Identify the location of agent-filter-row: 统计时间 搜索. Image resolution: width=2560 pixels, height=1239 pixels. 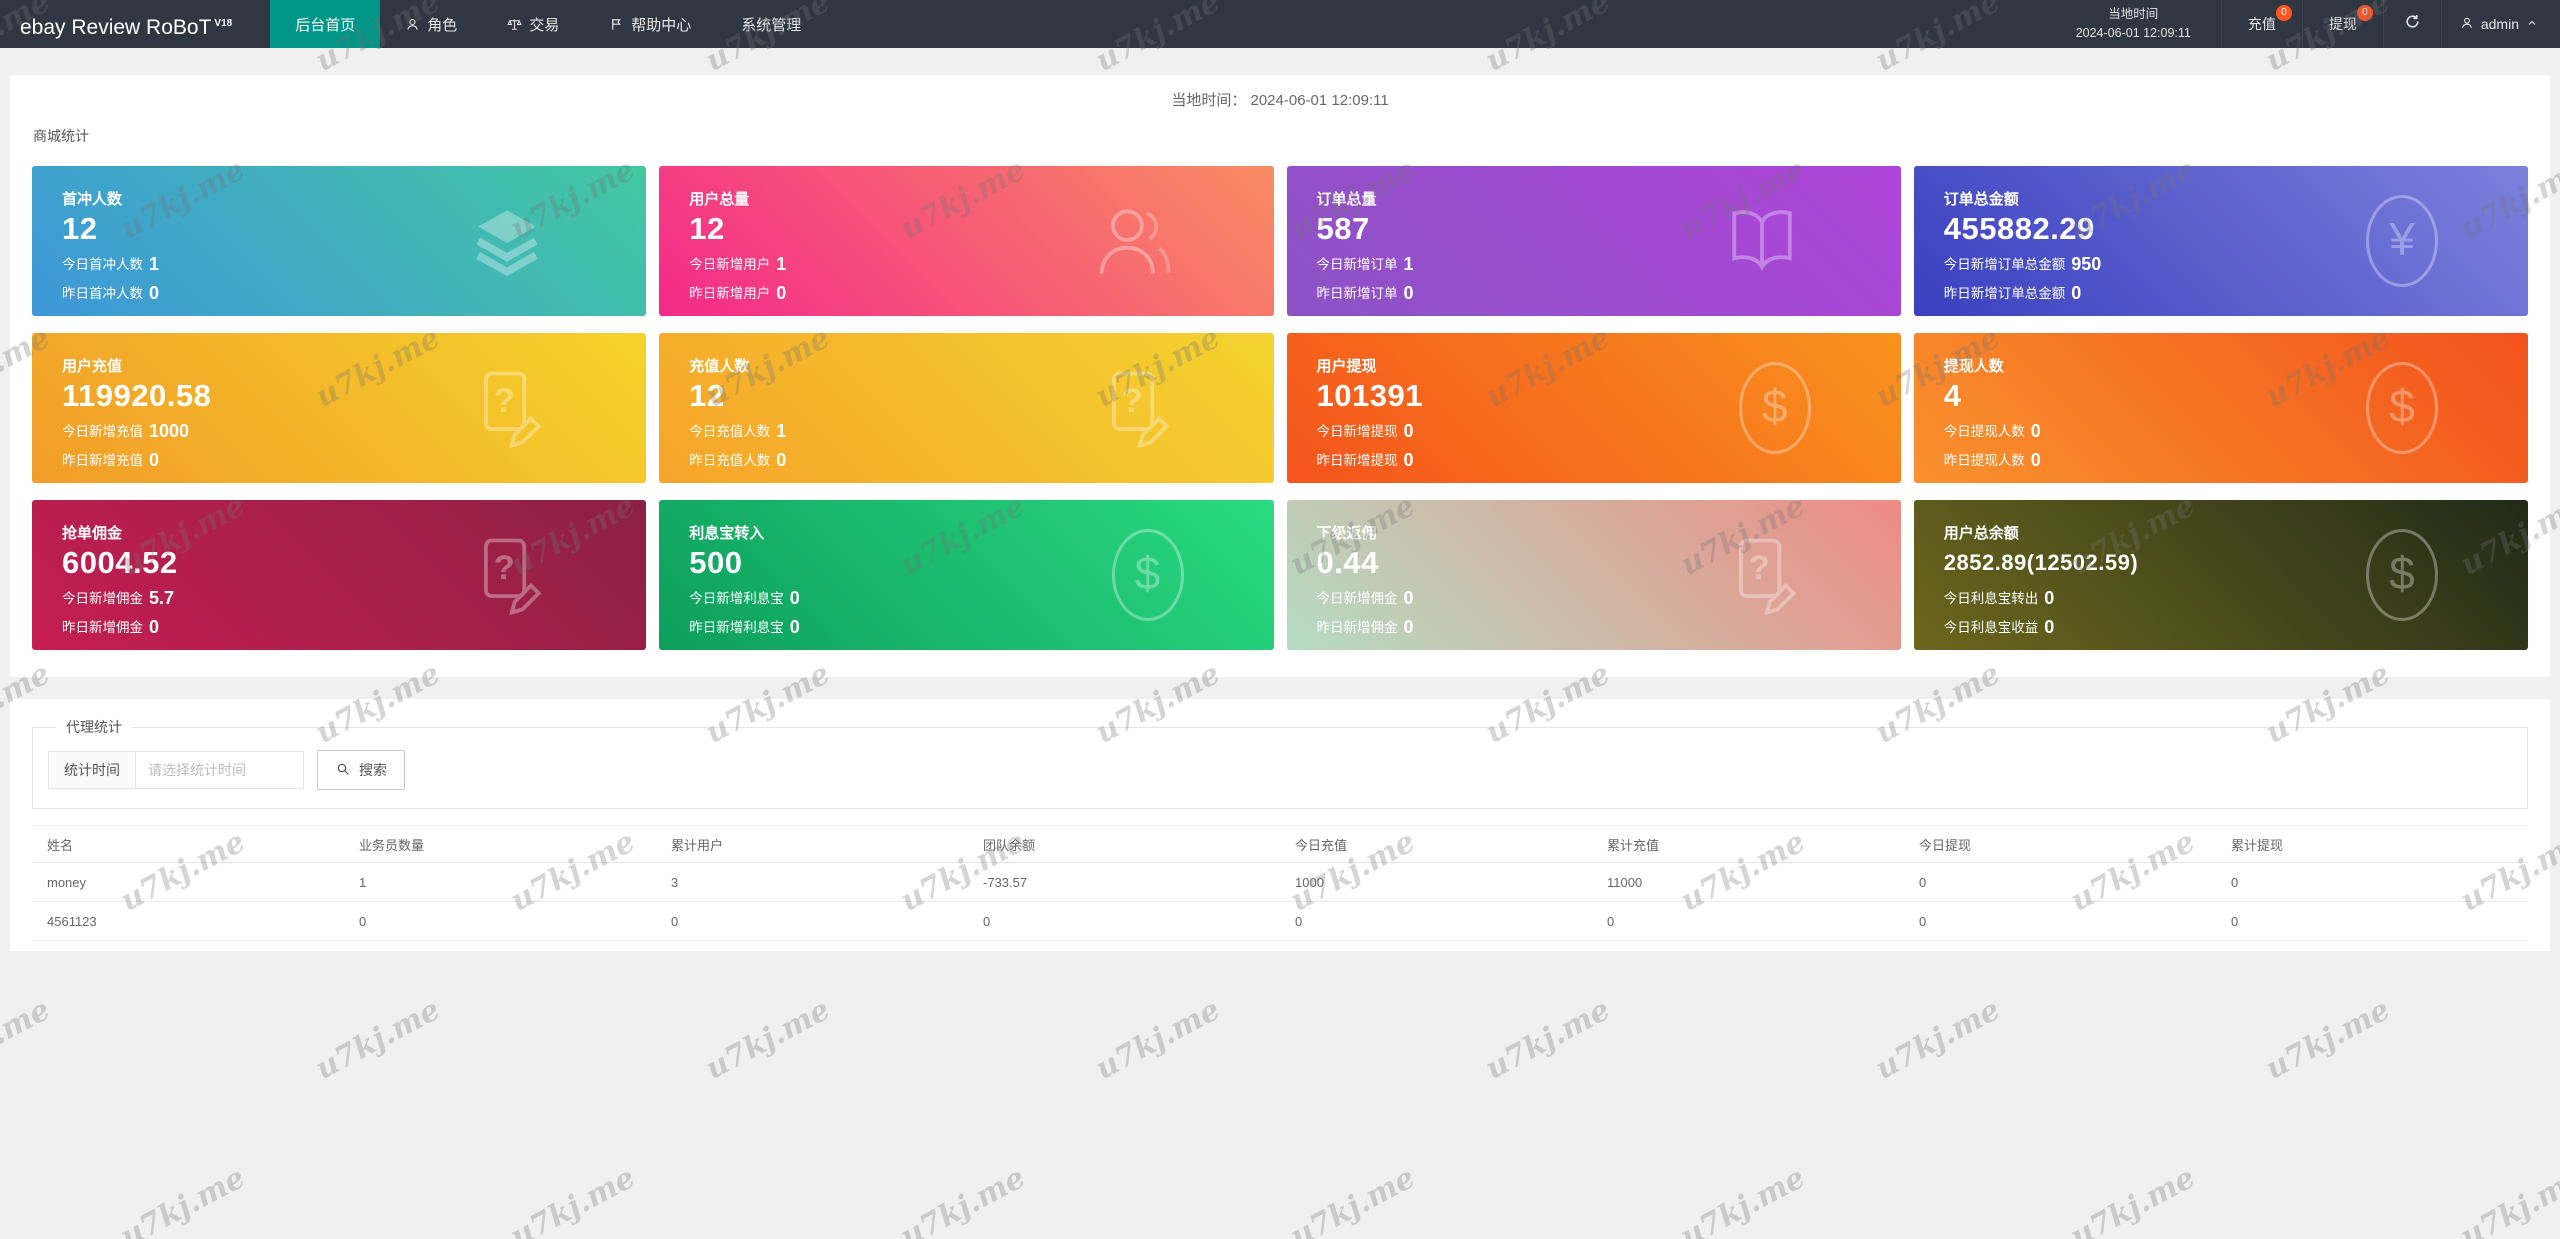
(1280, 770).